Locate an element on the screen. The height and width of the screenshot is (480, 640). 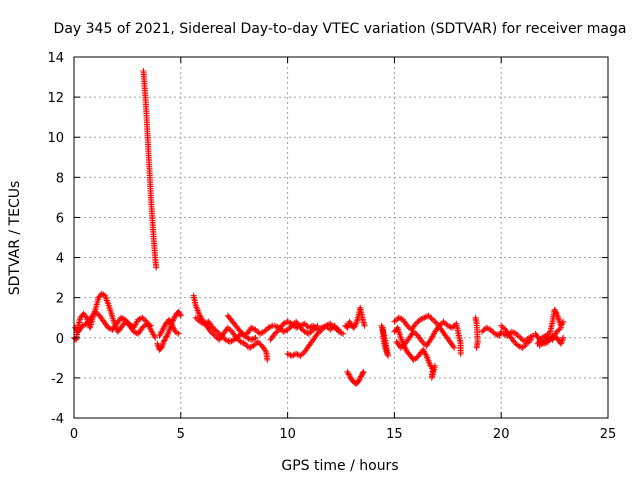
y-tick-label: 14 is located at coordinates (55, 58).